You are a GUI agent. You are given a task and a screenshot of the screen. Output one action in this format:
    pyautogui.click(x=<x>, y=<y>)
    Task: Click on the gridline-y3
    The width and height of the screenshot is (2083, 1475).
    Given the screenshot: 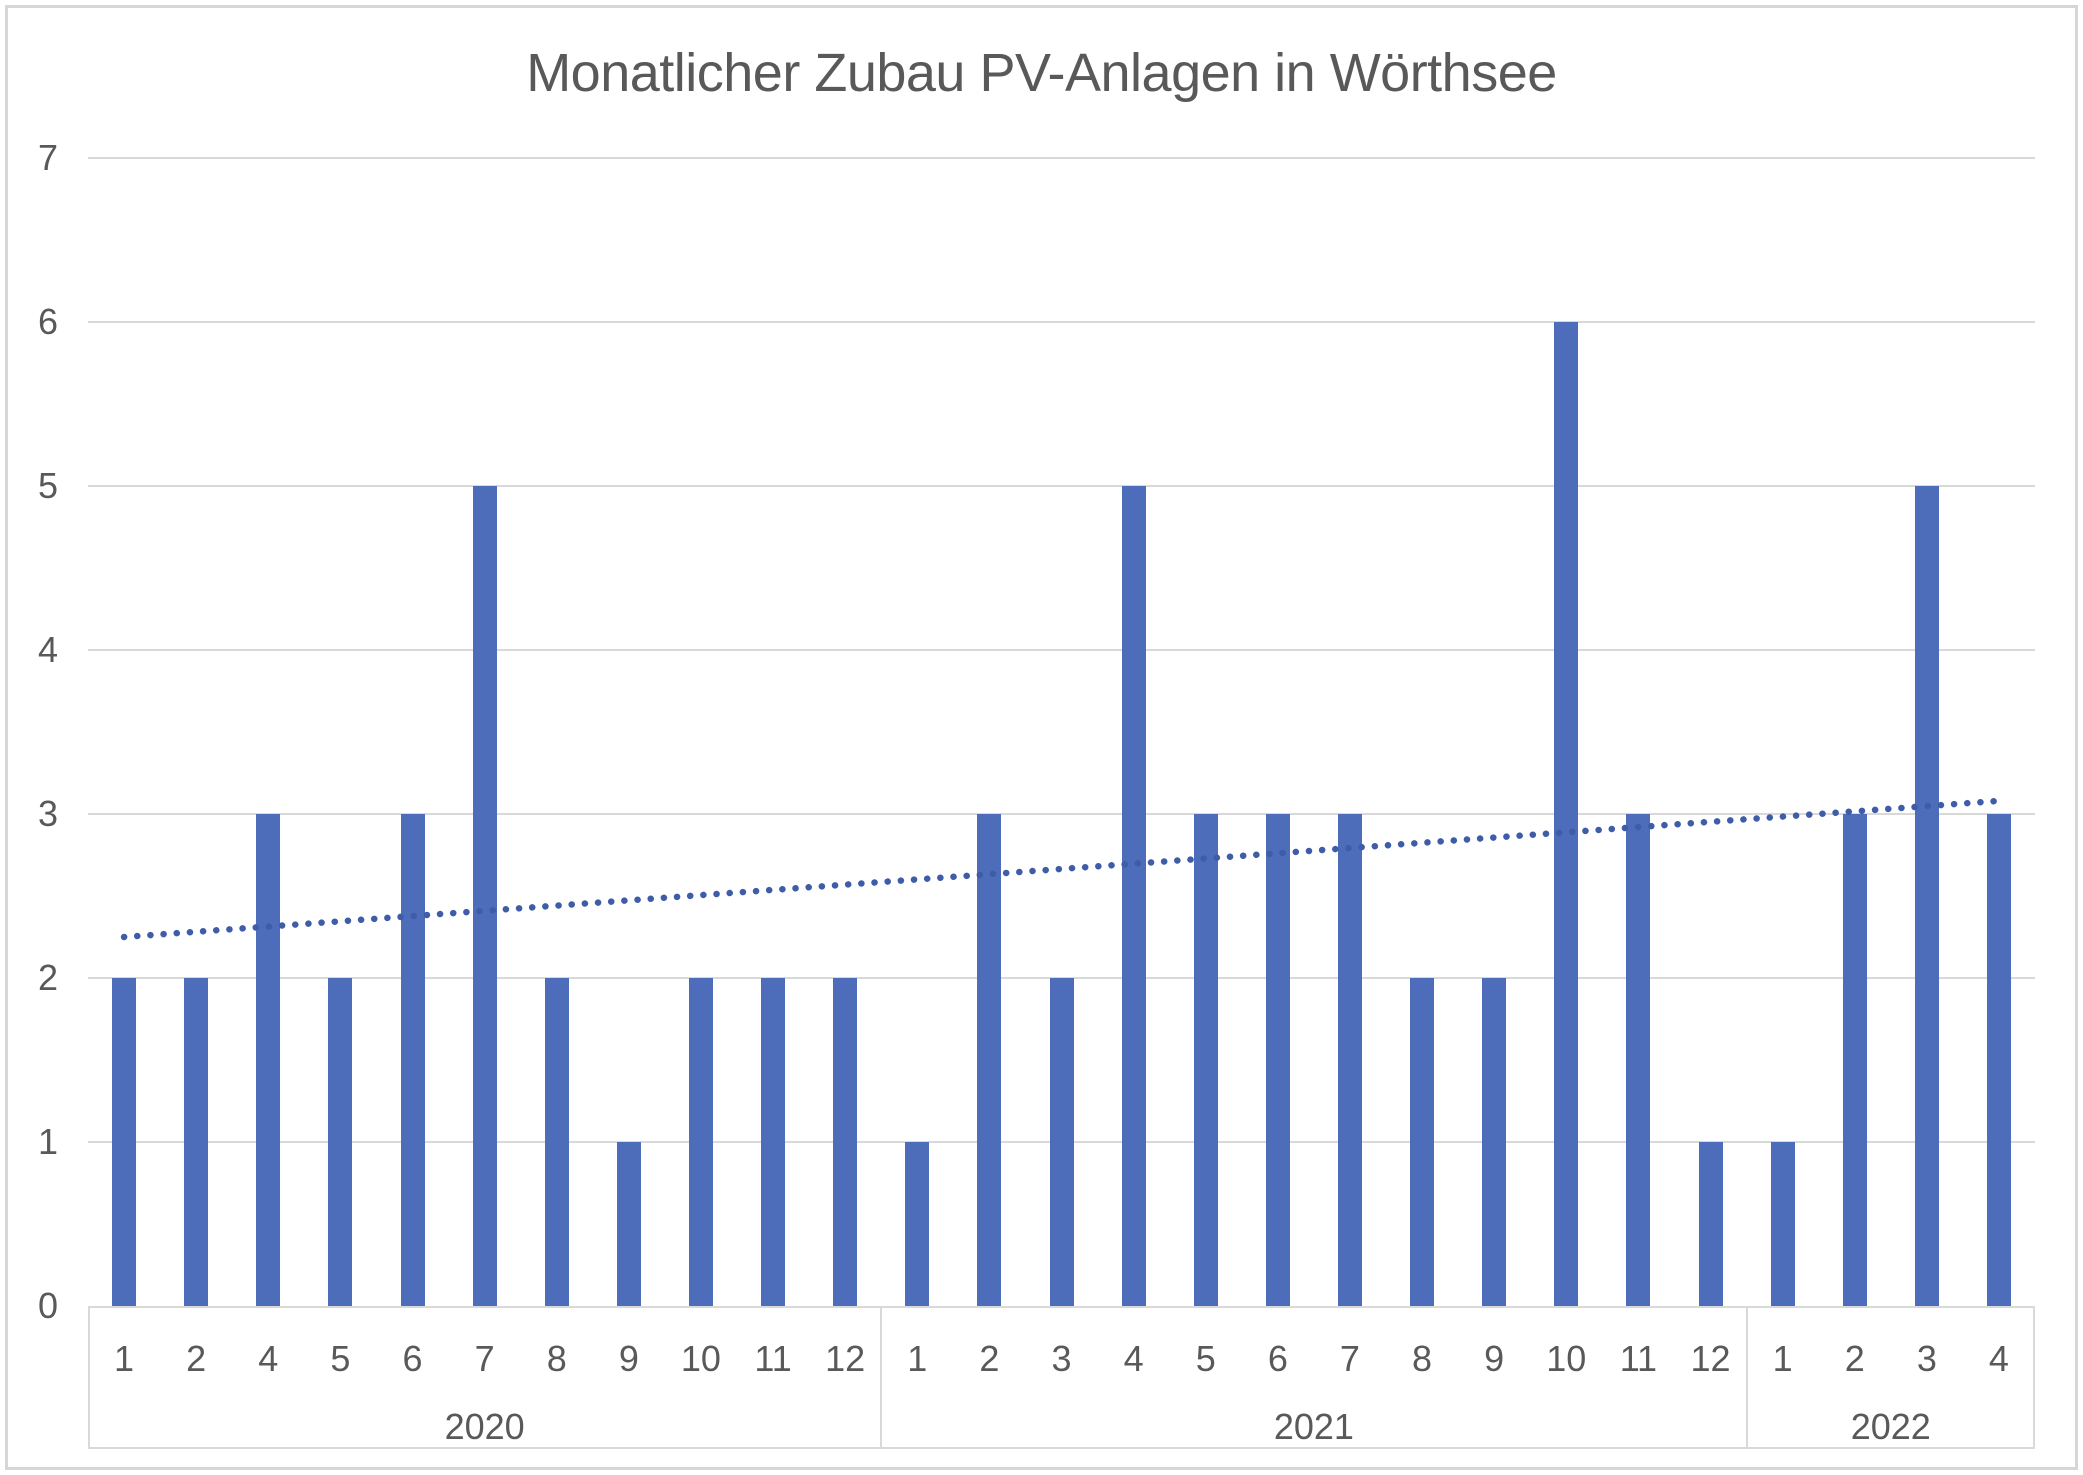 What is the action you would take?
    pyautogui.click(x=1061, y=814)
    